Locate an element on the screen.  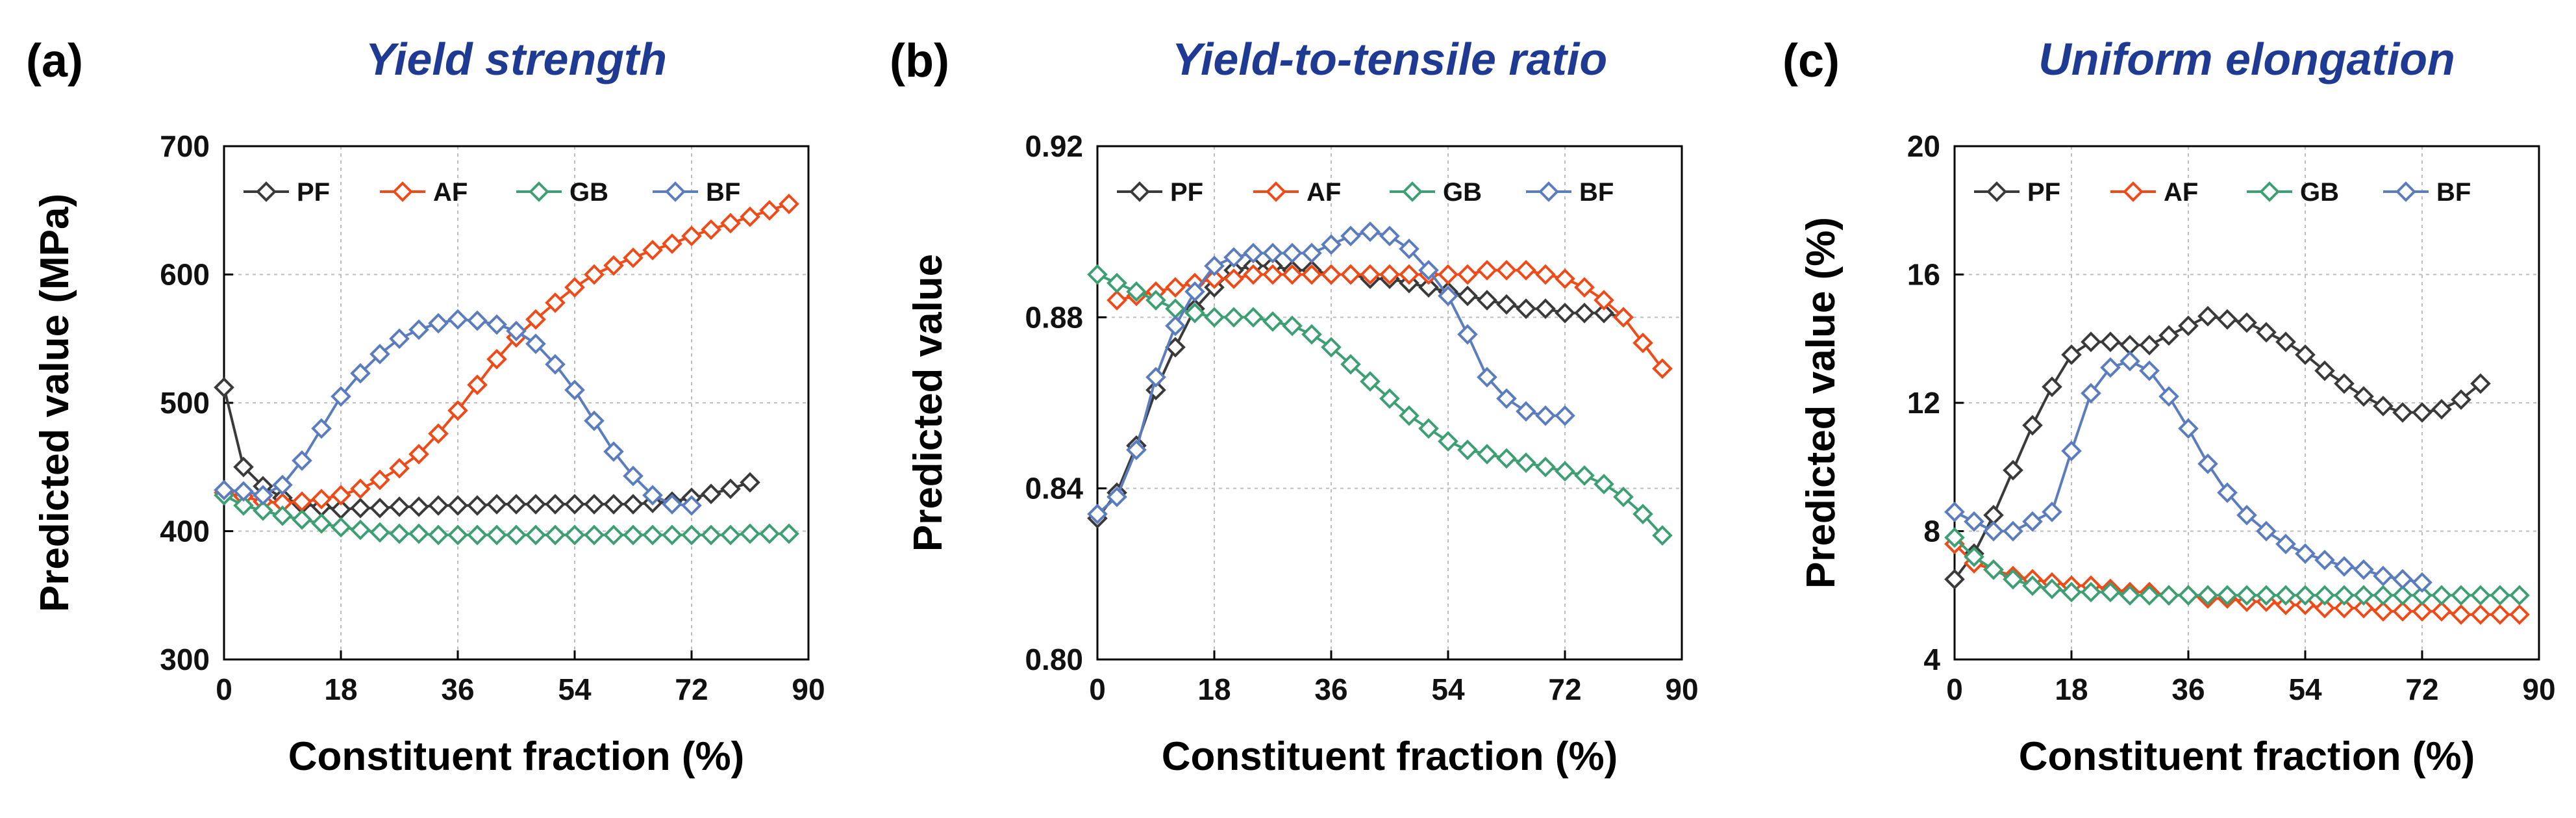
x-tick-label: 72 is located at coordinates (1564, 689).